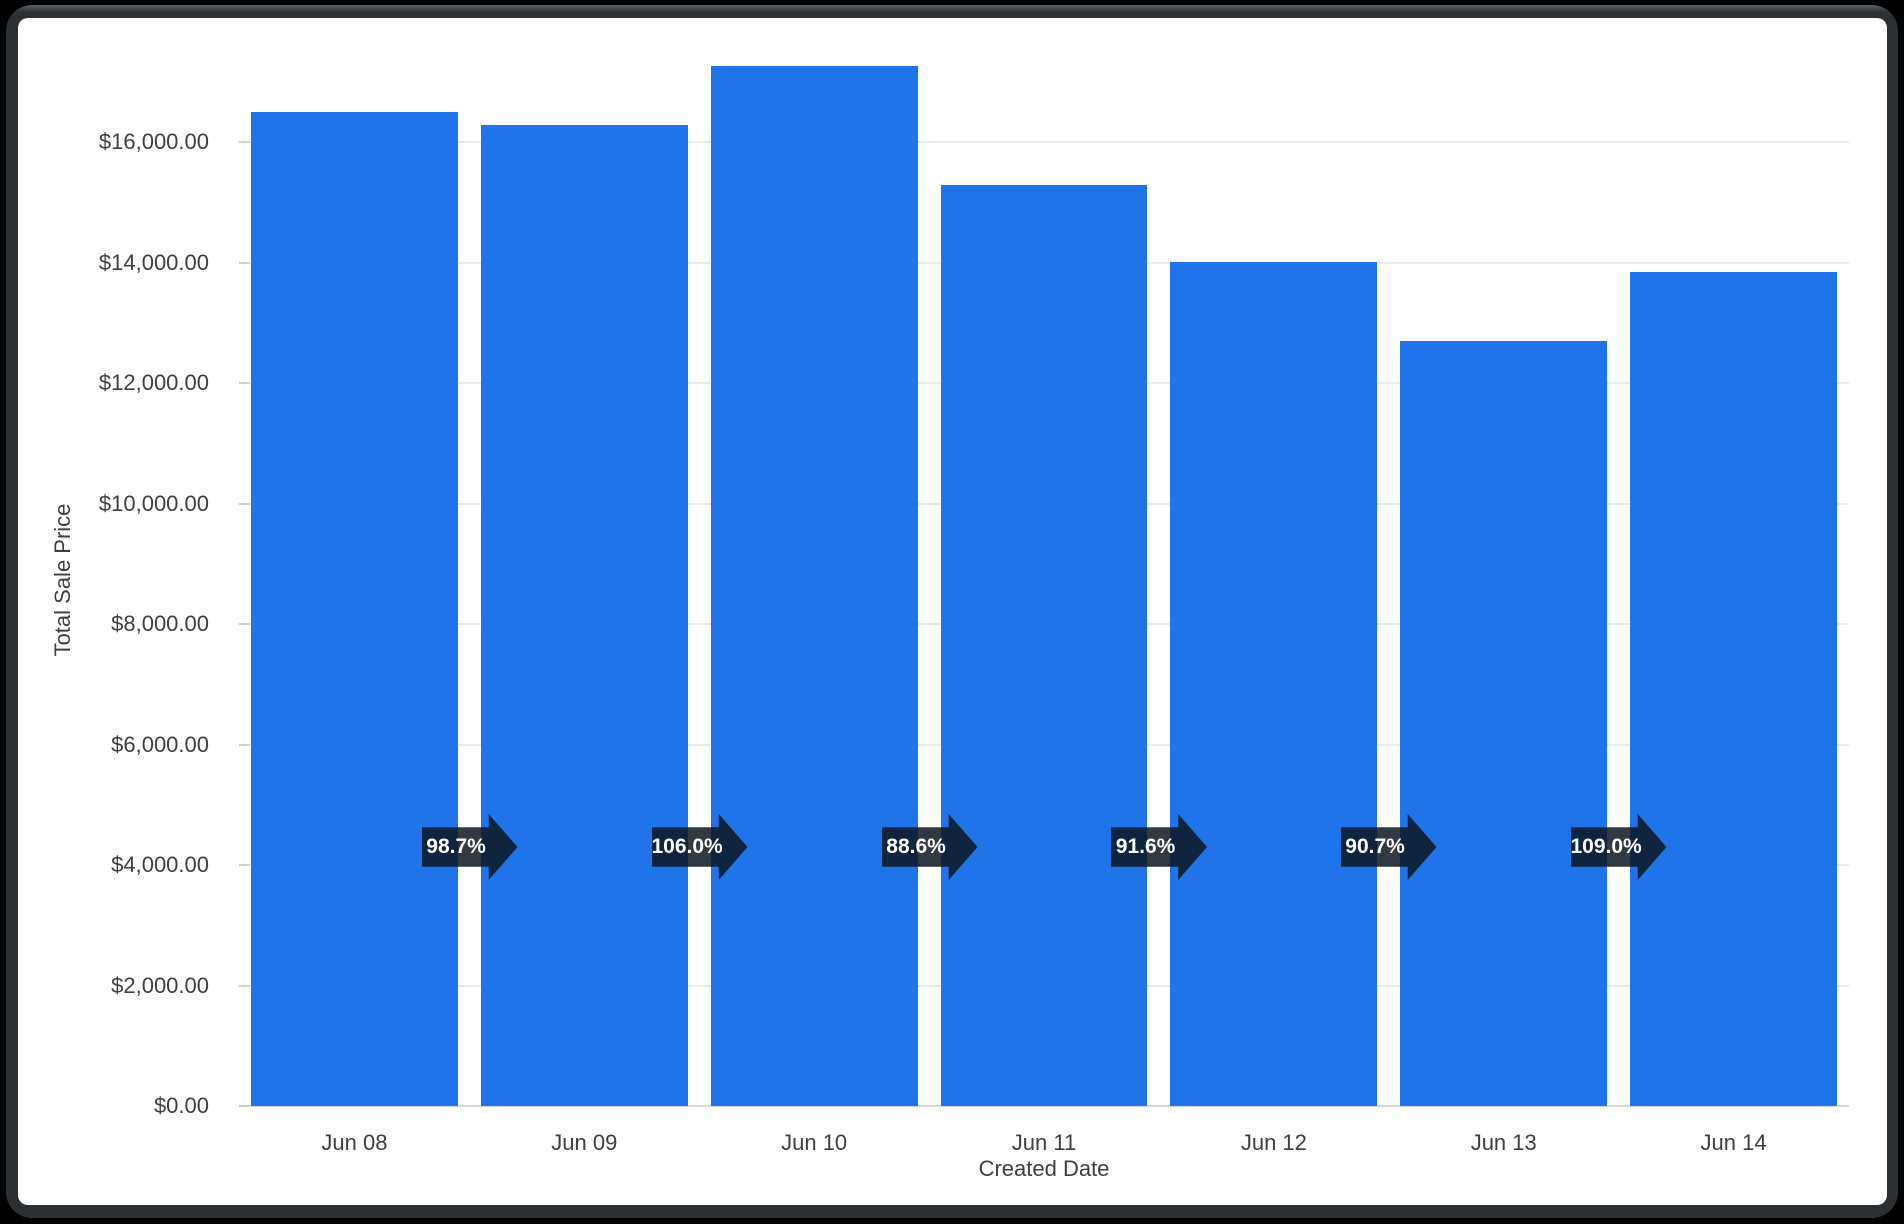 The width and height of the screenshot is (1904, 1224). What do you see at coordinates (1503, 1142) in the screenshot?
I see `x-tick-label: Jun 13` at bounding box center [1503, 1142].